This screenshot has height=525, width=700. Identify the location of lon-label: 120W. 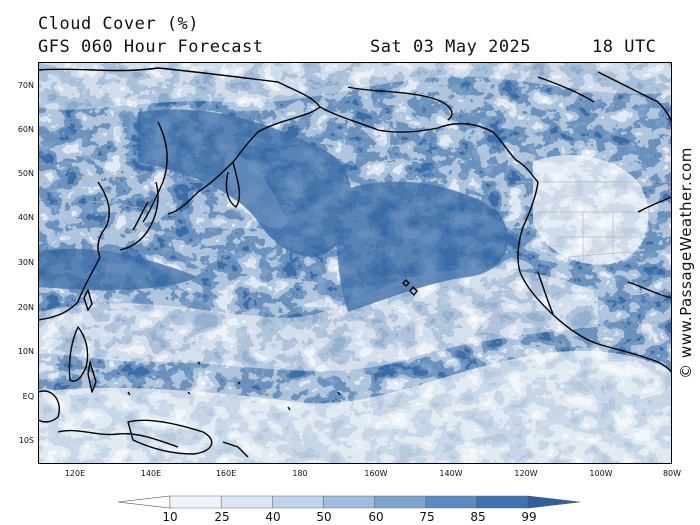
(526, 473).